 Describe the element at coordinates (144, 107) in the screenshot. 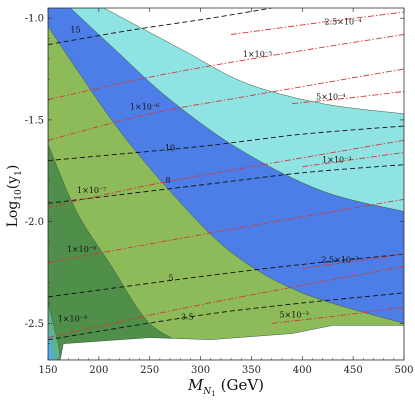

I see `contour-label: 1×10⁻⁶` at that location.